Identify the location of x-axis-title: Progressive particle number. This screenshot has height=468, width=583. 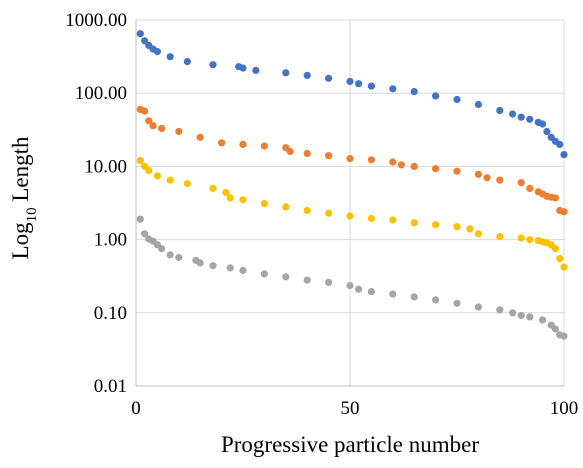
(350, 444).